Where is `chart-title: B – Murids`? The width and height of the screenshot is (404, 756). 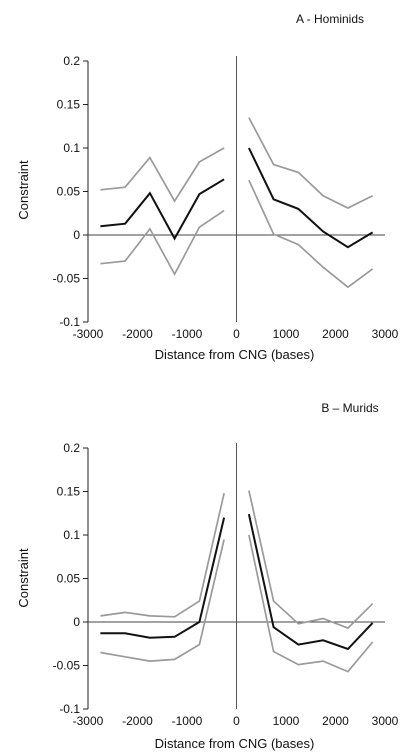
chart-title: B – Murids is located at coordinates (349, 408).